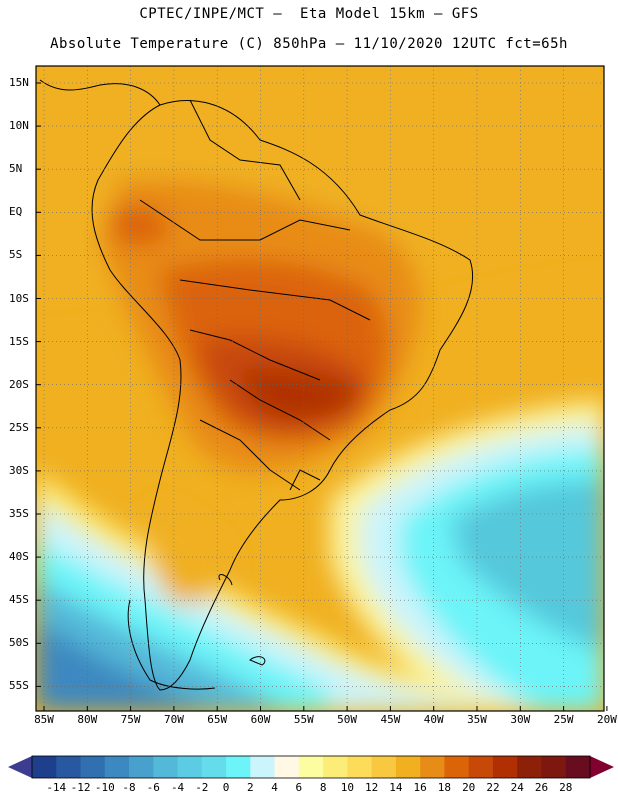 This screenshot has width=618, height=800. I want to click on lat-label: 55S, so click(19, 686).